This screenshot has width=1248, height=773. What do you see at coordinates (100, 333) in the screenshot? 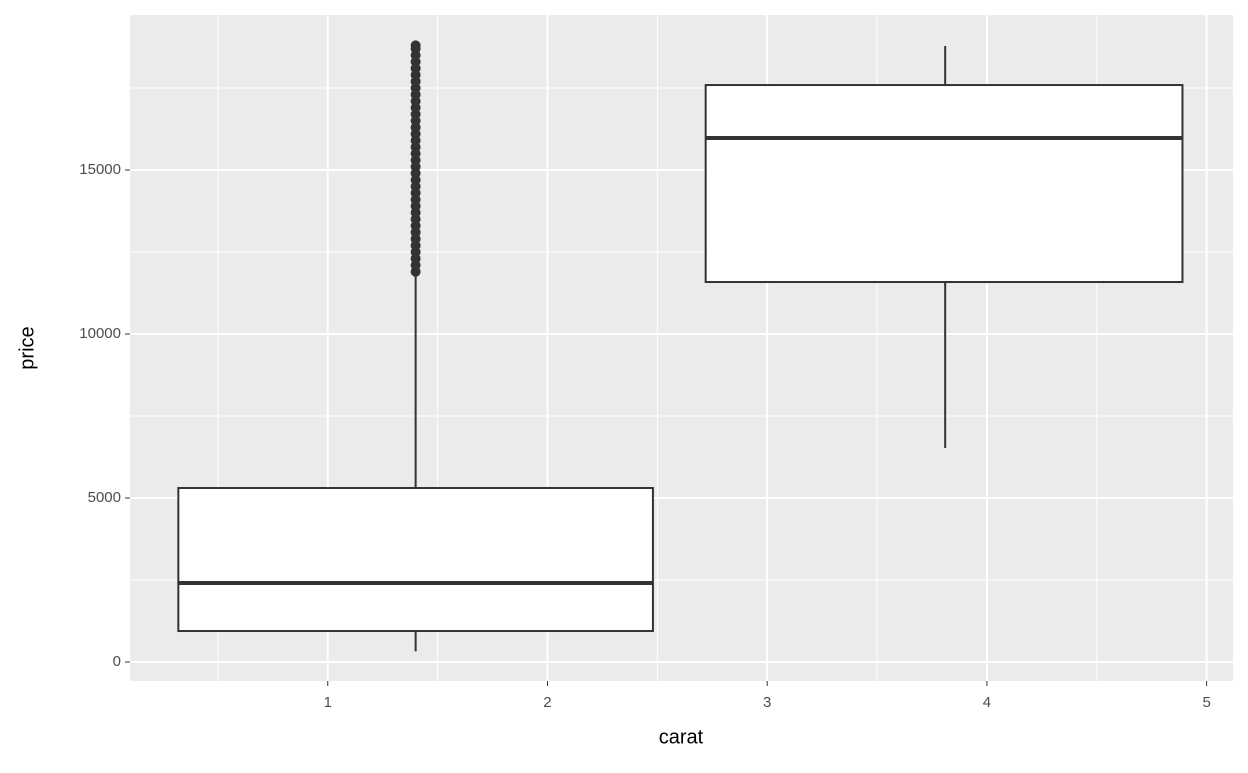
I see `y-tick-label: 10000` at bounding box center [100, 333].